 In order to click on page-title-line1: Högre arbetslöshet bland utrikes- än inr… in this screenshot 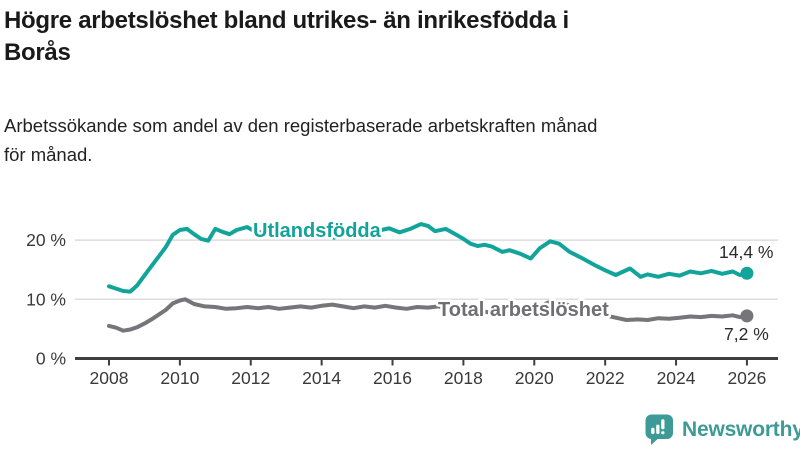, I will do `click(286, 20)`.